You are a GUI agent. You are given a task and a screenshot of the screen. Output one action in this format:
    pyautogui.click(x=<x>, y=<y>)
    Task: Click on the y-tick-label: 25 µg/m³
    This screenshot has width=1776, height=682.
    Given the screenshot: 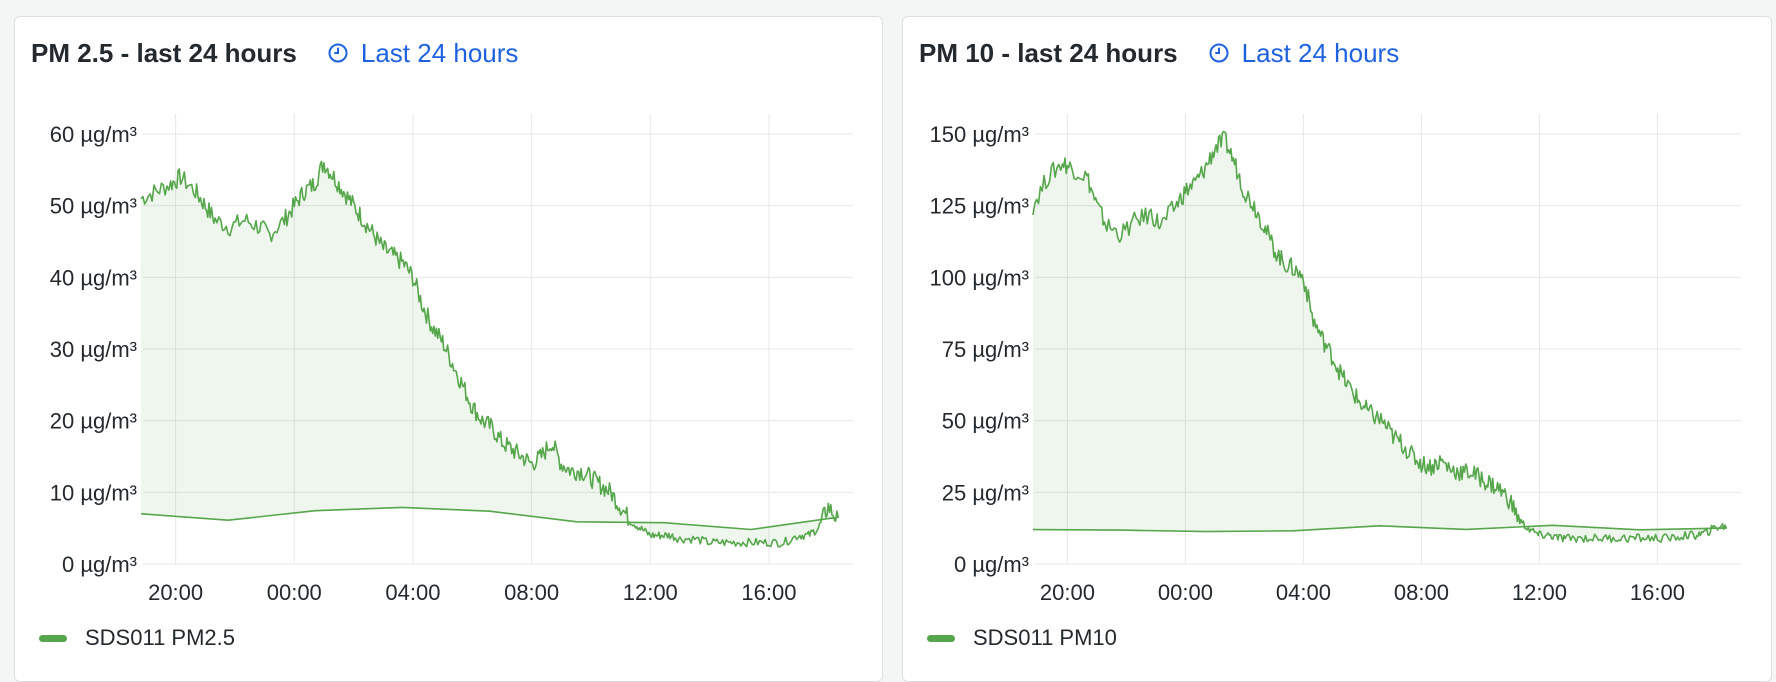 What is the action you would take?
    pyautogui.click(x=985, y=492)
    